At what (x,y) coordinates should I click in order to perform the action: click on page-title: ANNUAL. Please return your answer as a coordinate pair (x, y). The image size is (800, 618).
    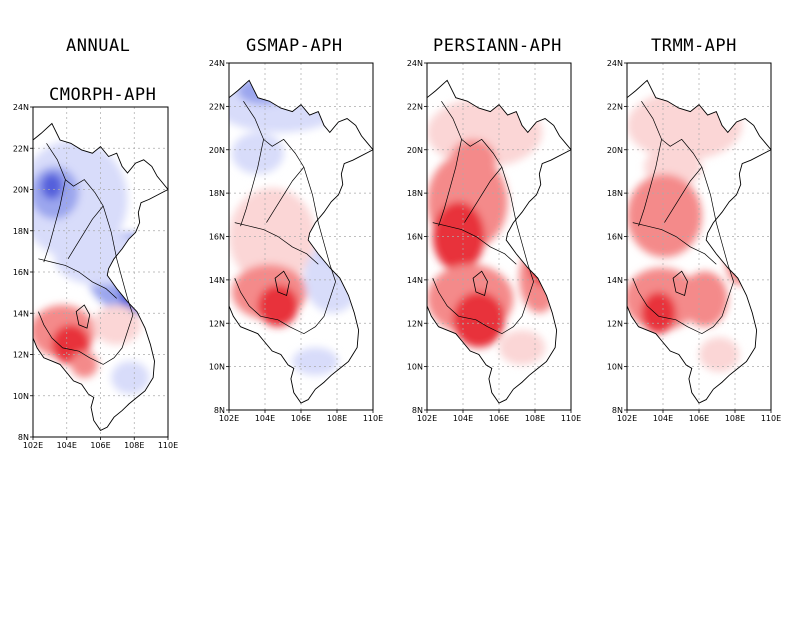
    Looking at the image, I should click on (98, 46).